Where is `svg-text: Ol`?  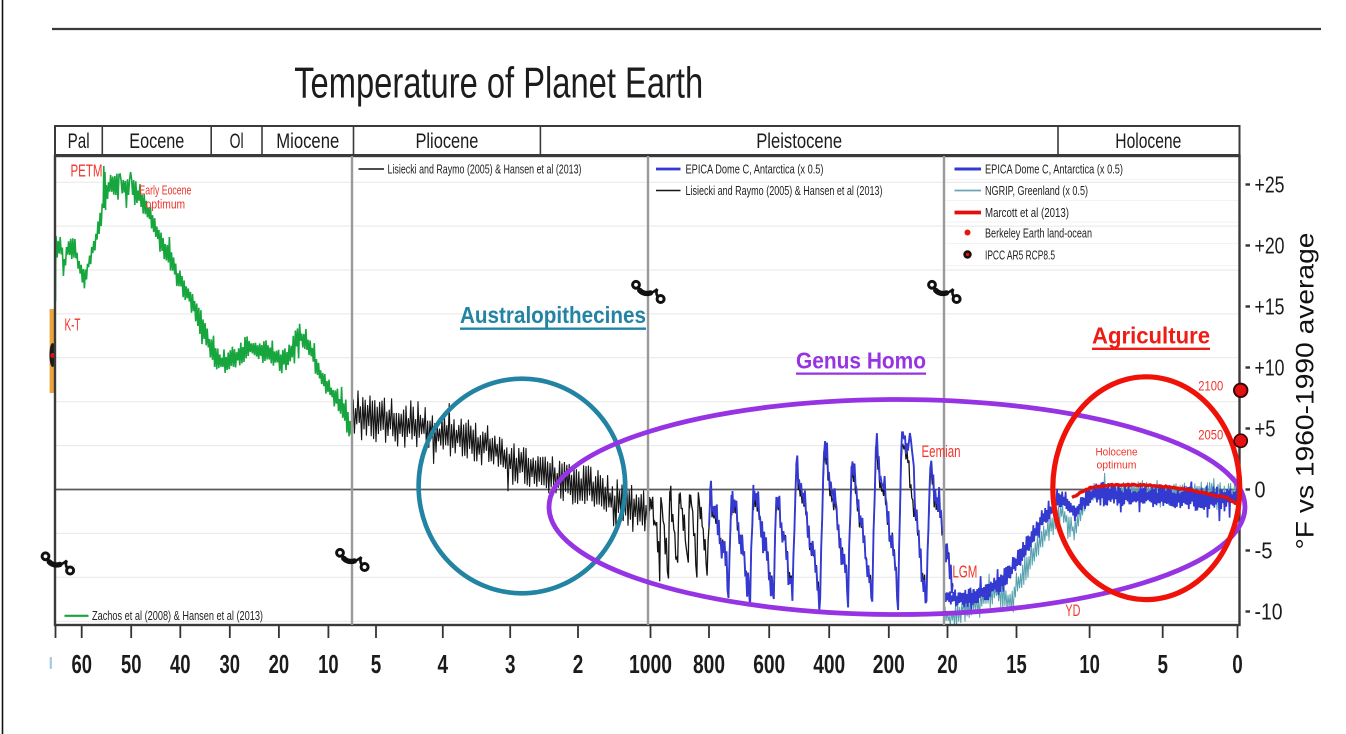
svg-text: Ol is located at coordinates (237, 141).